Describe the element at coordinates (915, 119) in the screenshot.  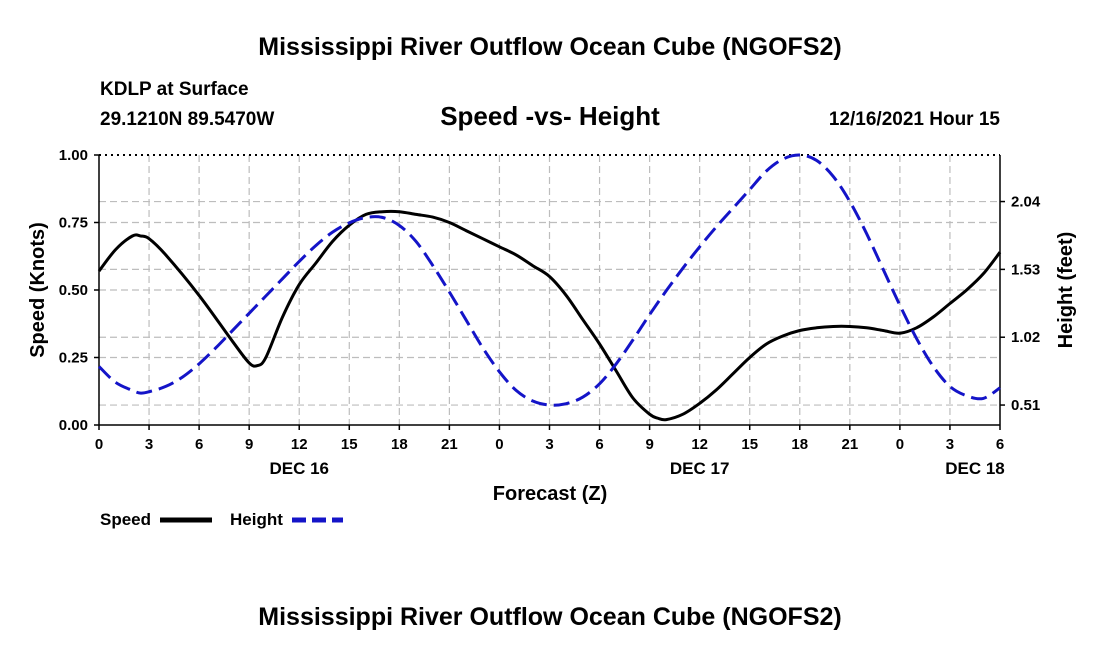
I see `run-time-label: 12/16/2021 Hour 15` at that location.